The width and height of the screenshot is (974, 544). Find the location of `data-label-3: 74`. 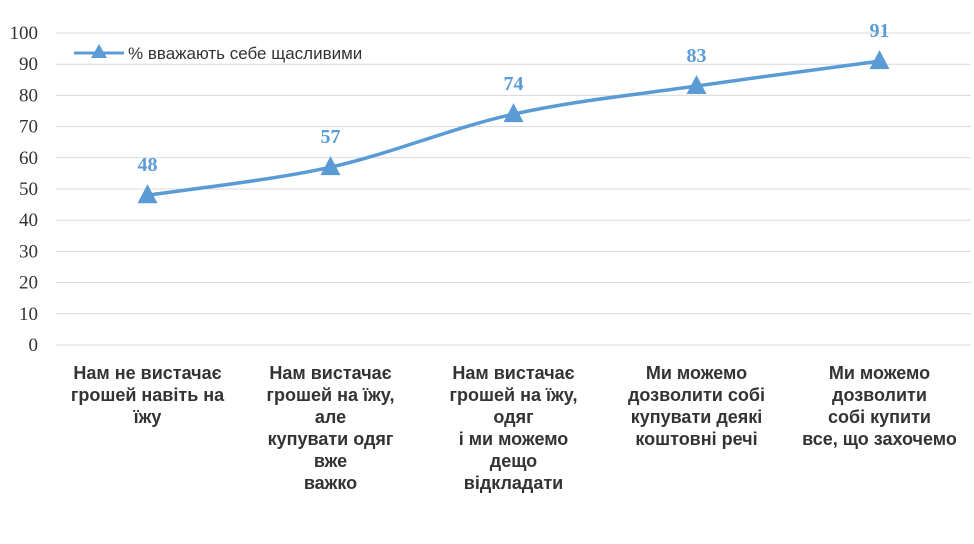

data-label-3: 74 is located at coordinates (514, 84).